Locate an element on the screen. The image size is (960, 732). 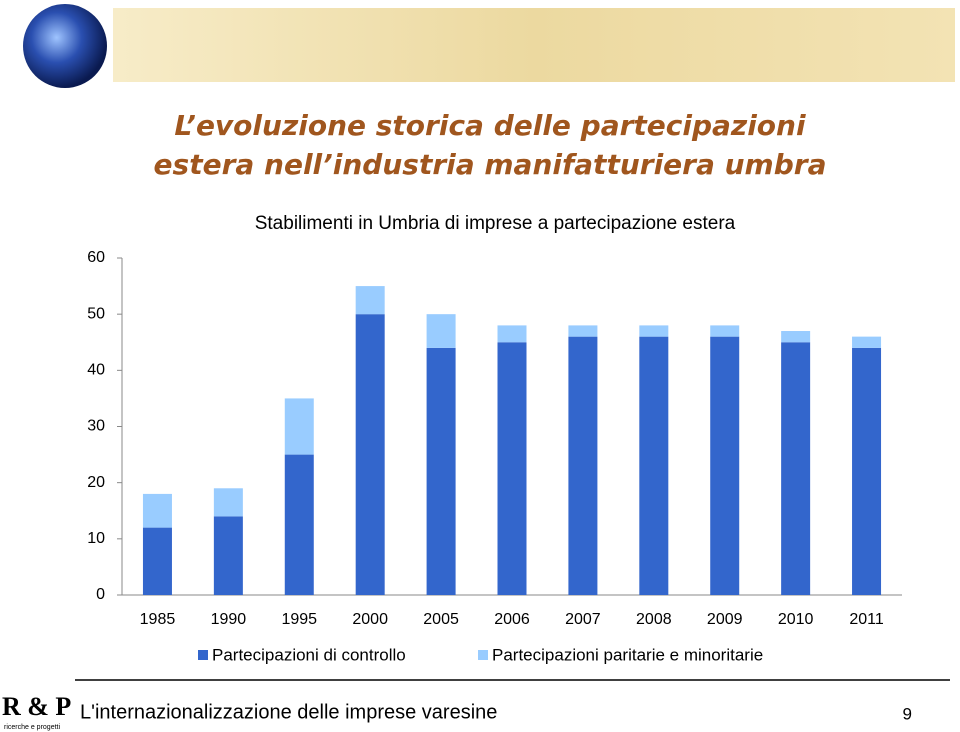
banner is located at coordinates (534, 45).